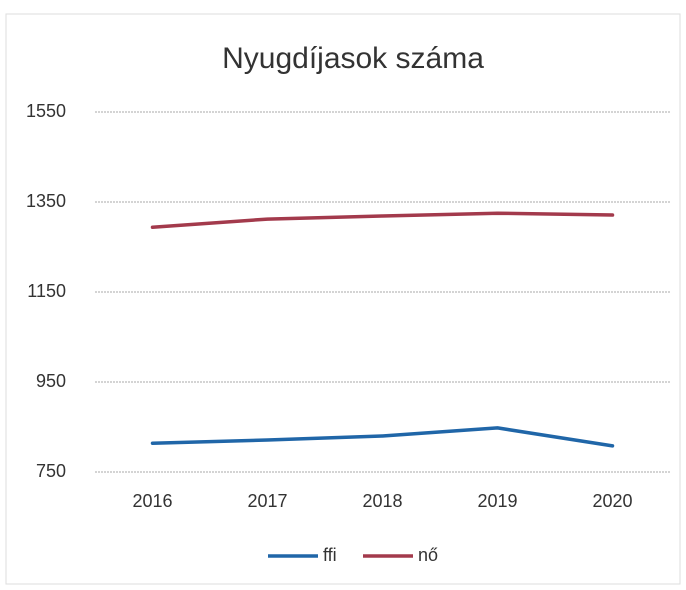  What do you see at coordinates (353, 58) in the screenshot?
I see `chart-title: Nyugdíjasok száma` at bounding box center [353, 58].